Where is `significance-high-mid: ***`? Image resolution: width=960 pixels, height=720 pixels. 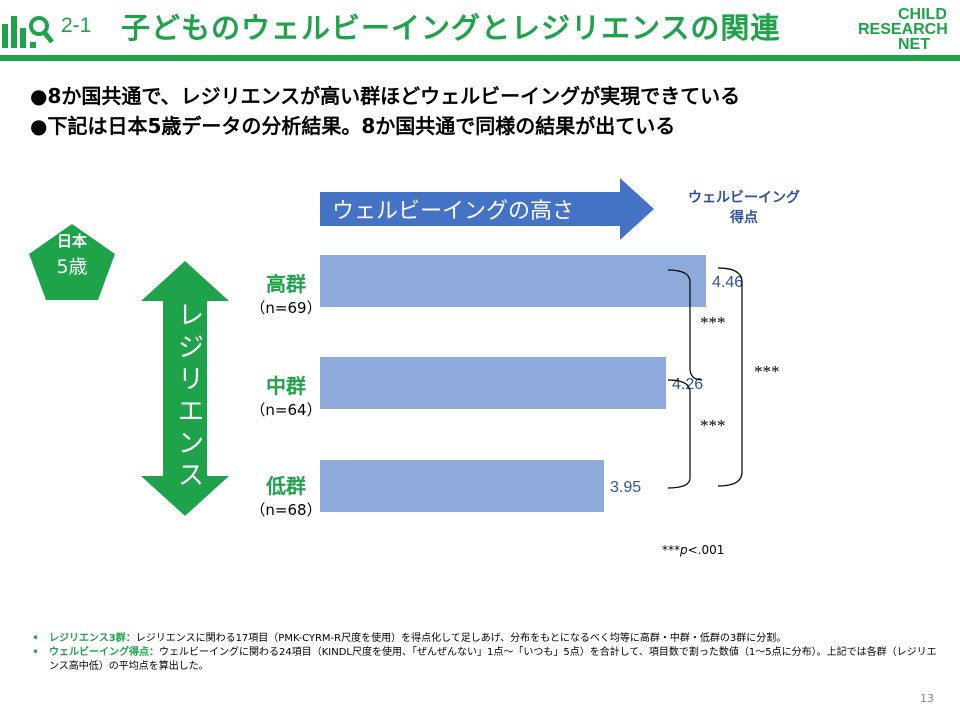 significance-high-mid: *** is located at coordinates (713, 322).